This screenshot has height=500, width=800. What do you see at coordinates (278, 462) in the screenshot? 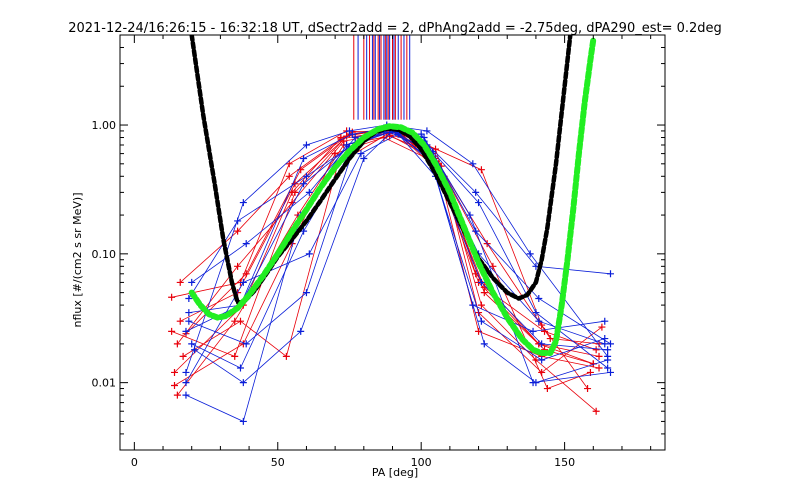
I see `x-tick-label: 50` at bounding box center [278, 462].